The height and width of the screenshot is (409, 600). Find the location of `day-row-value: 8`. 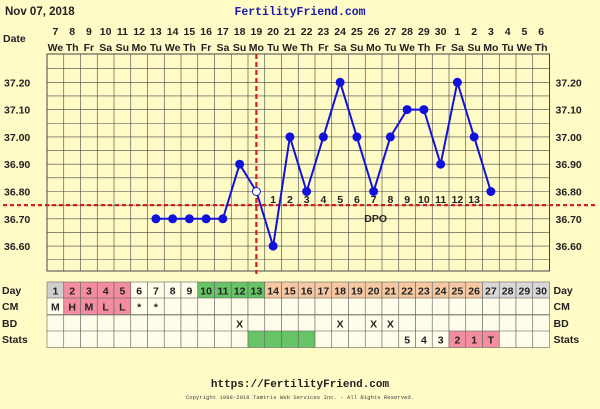

day-row-value: 8 is located at coordinates (173, 292).